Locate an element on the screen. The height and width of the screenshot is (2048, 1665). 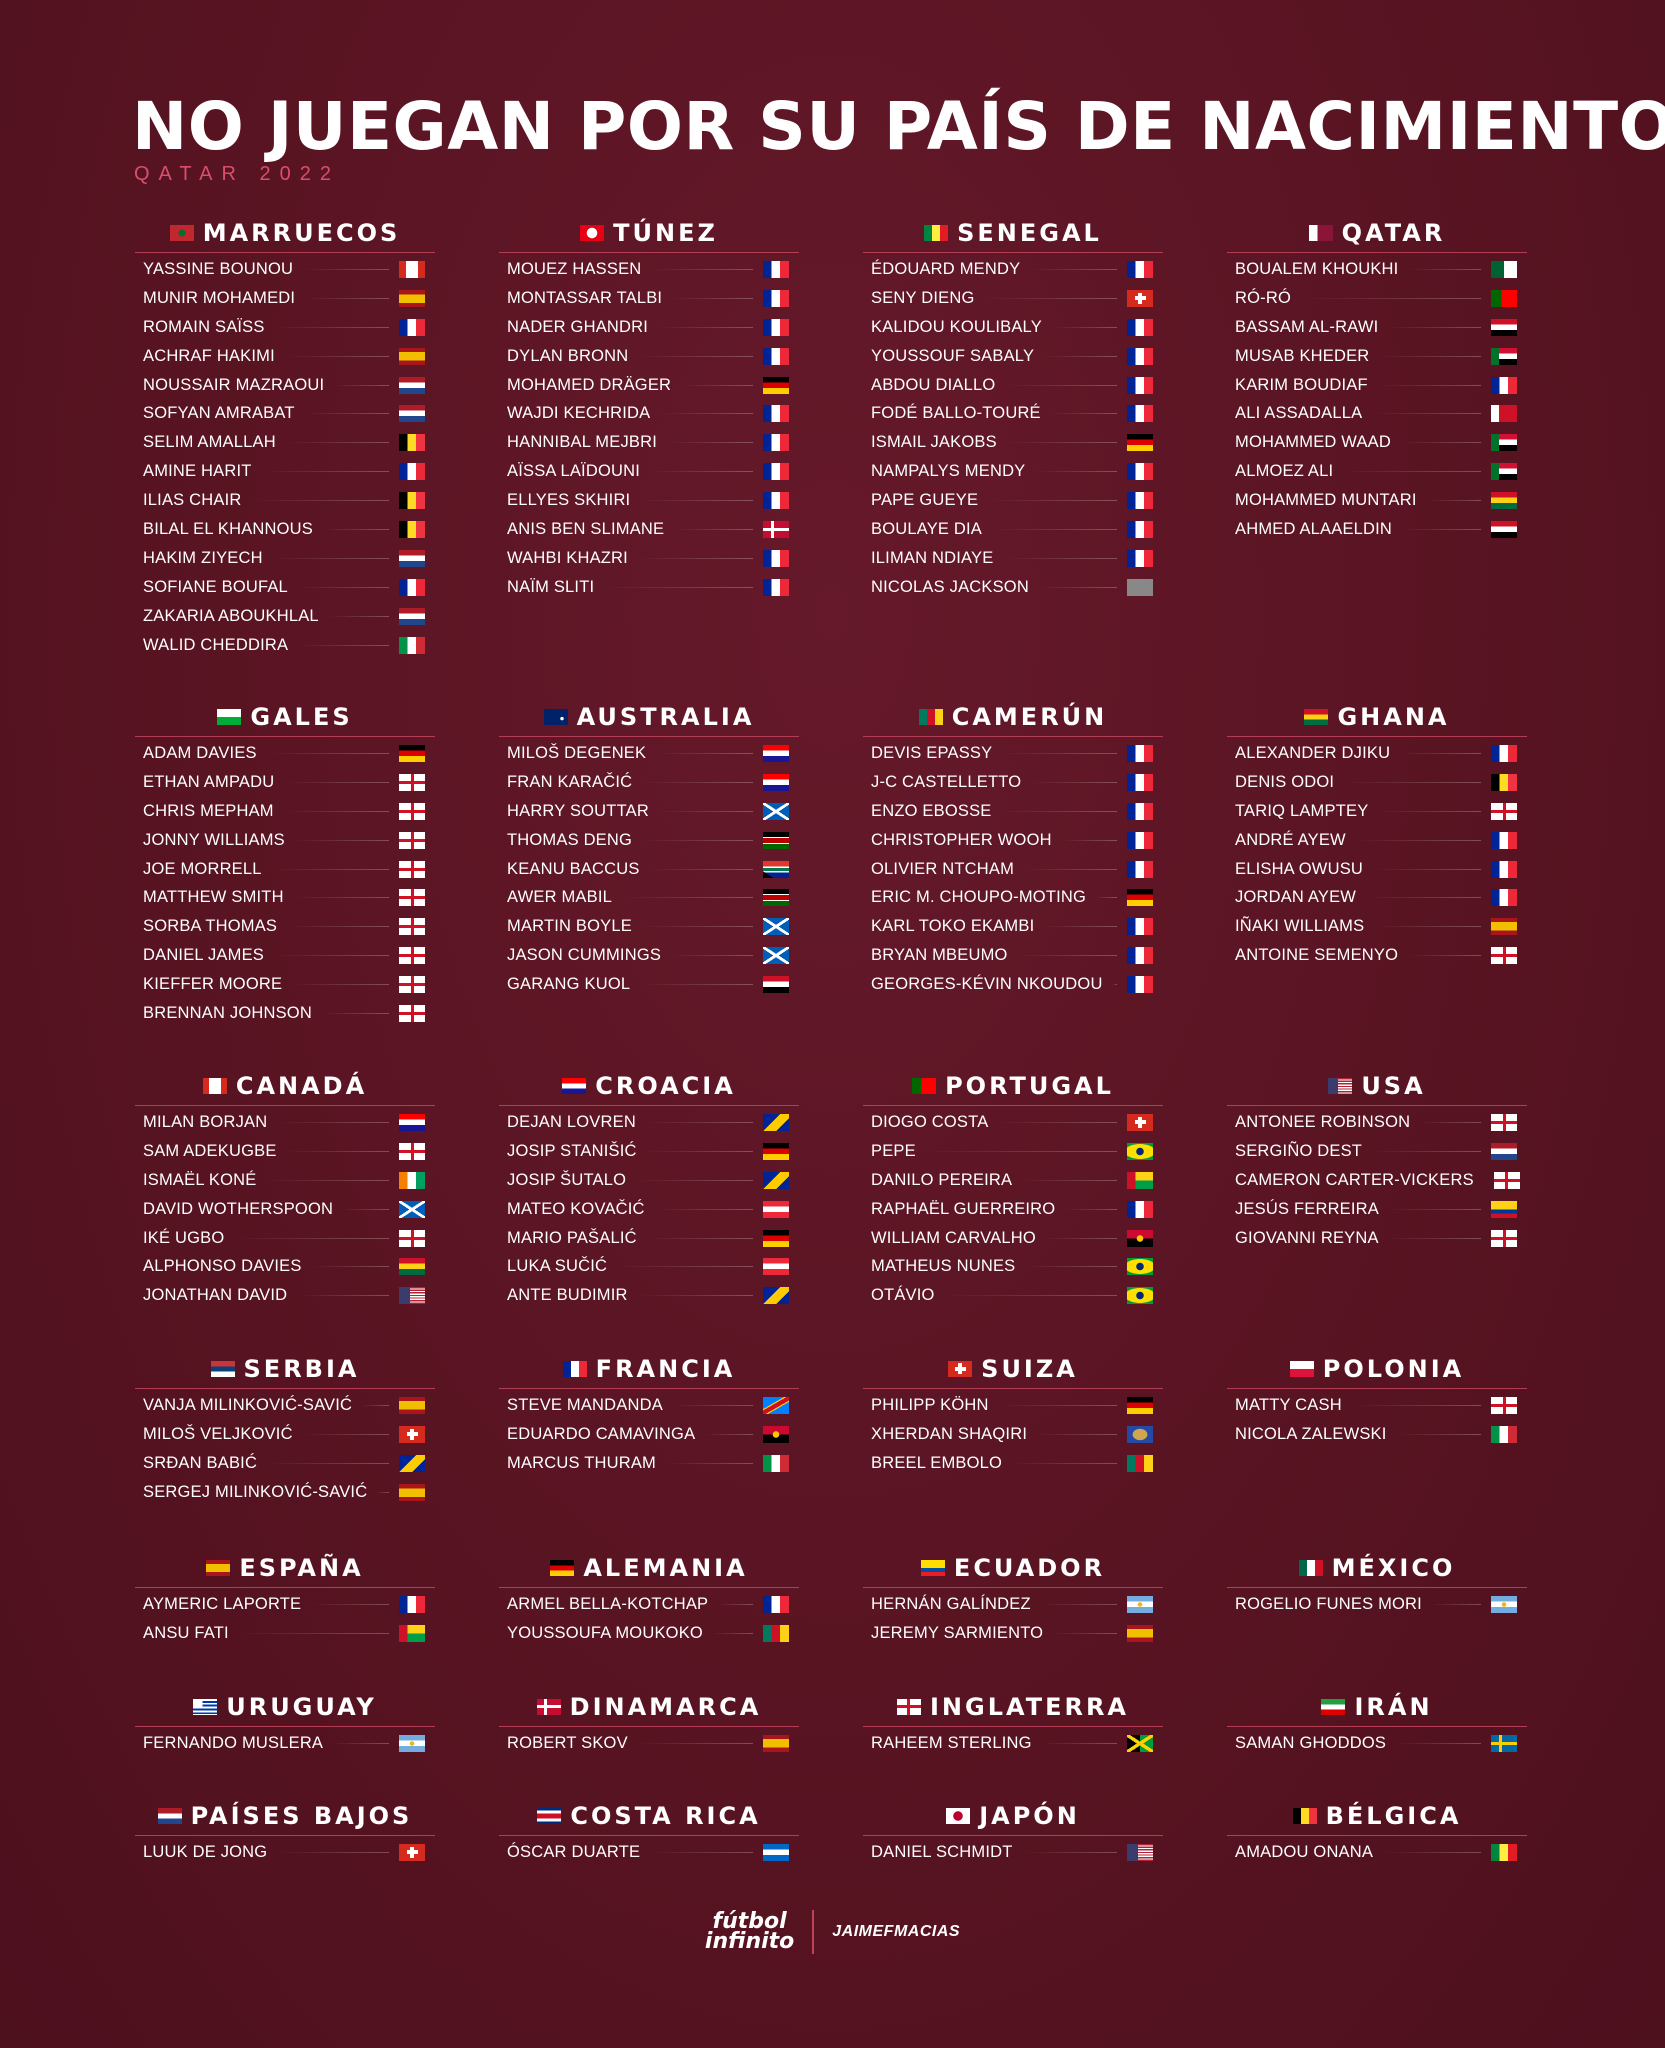
player-name: DIOGO COSTA is located at coordinates (930, 1121).